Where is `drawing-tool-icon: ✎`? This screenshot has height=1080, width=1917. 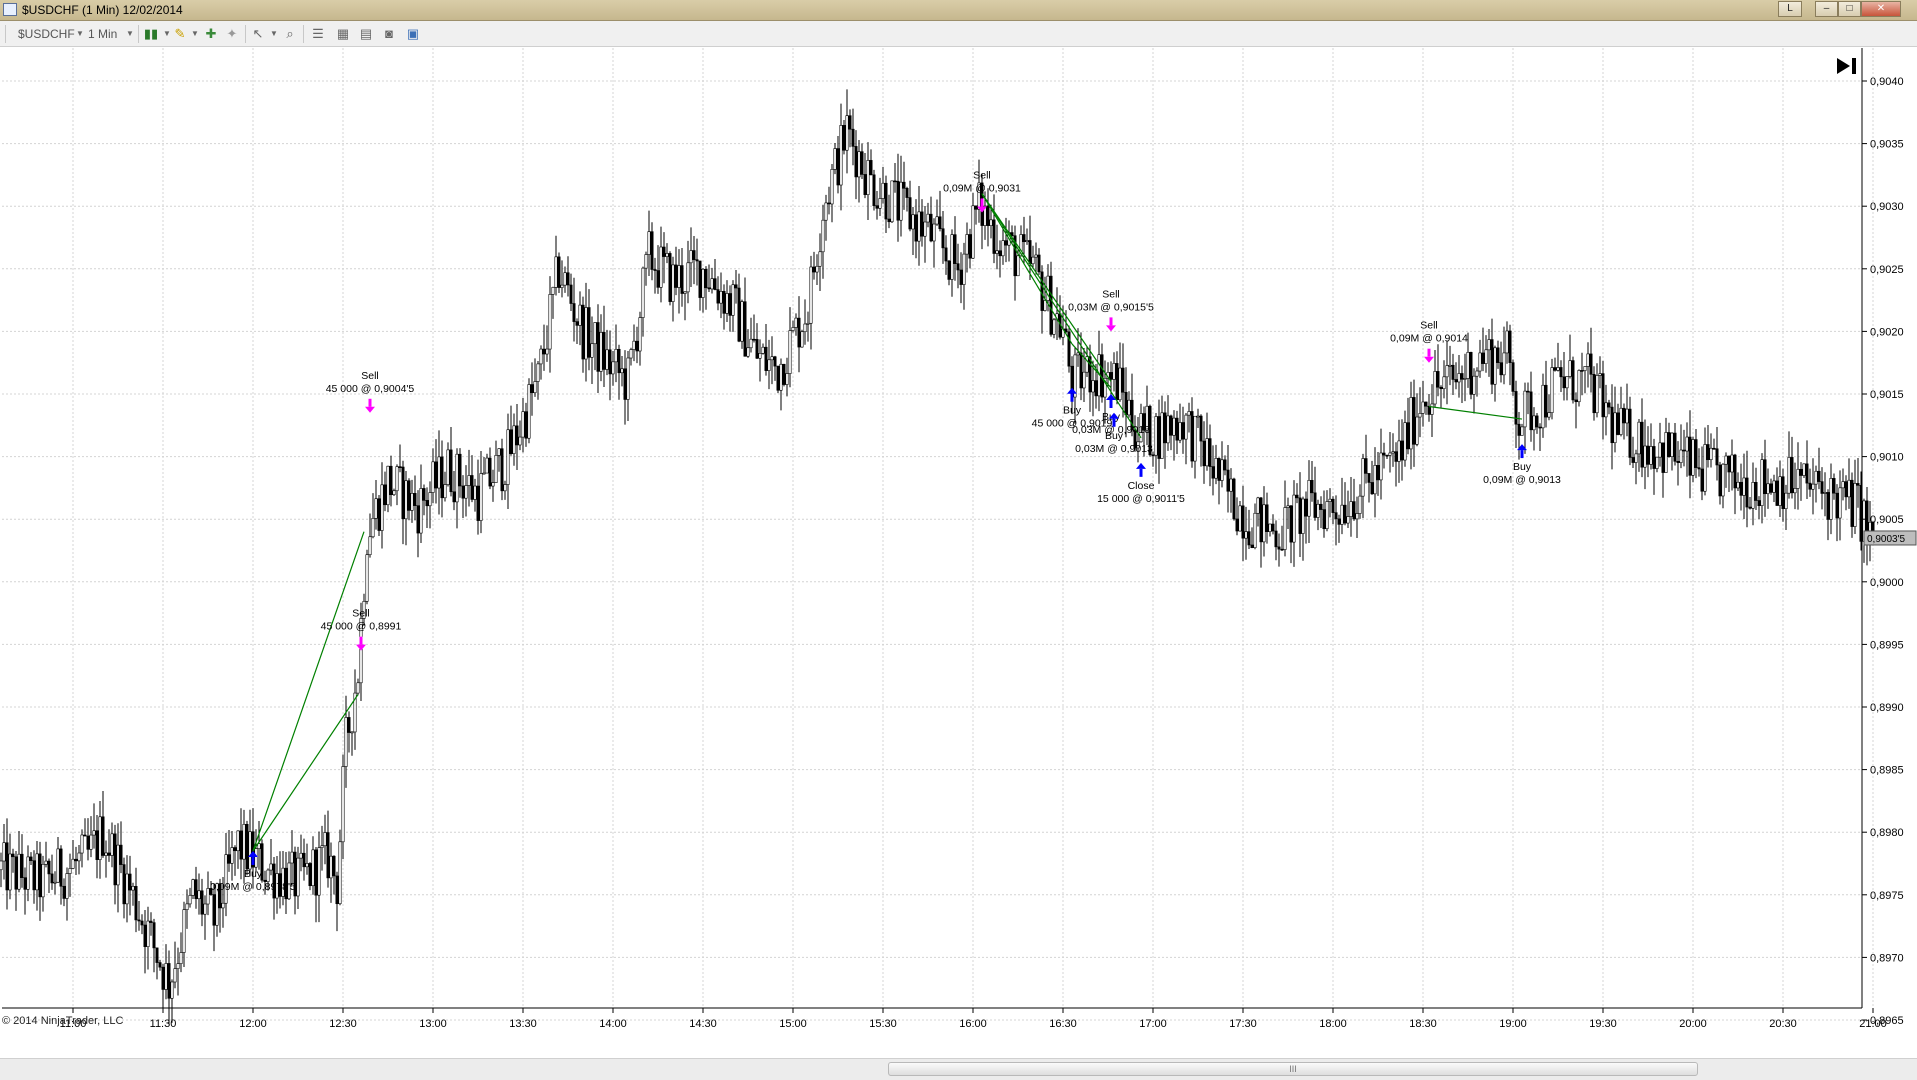 drawing-tool-icon: ✎ is located at coordinates (180, 33).